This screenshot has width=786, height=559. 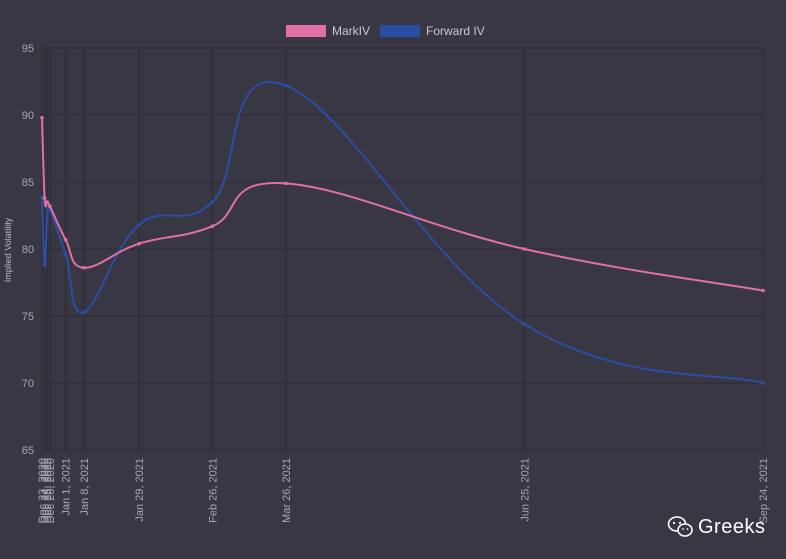 What do you see at coordinates (28, 384) in the screenshot?
I see `y-tick-label: 70` at bounding box center [28, 384].